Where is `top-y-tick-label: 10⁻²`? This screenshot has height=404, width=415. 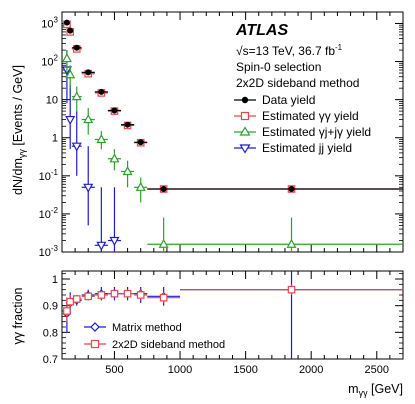
top-y-tick-label: 10⁻² is located at coordinates (49, 213).